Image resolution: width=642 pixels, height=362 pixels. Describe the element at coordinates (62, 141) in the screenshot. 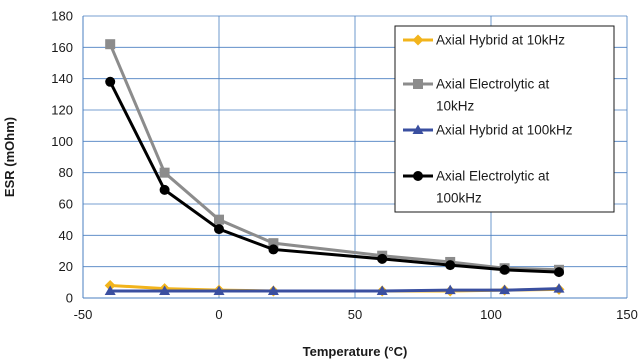

I see `y-tick-label: 100` at that location.